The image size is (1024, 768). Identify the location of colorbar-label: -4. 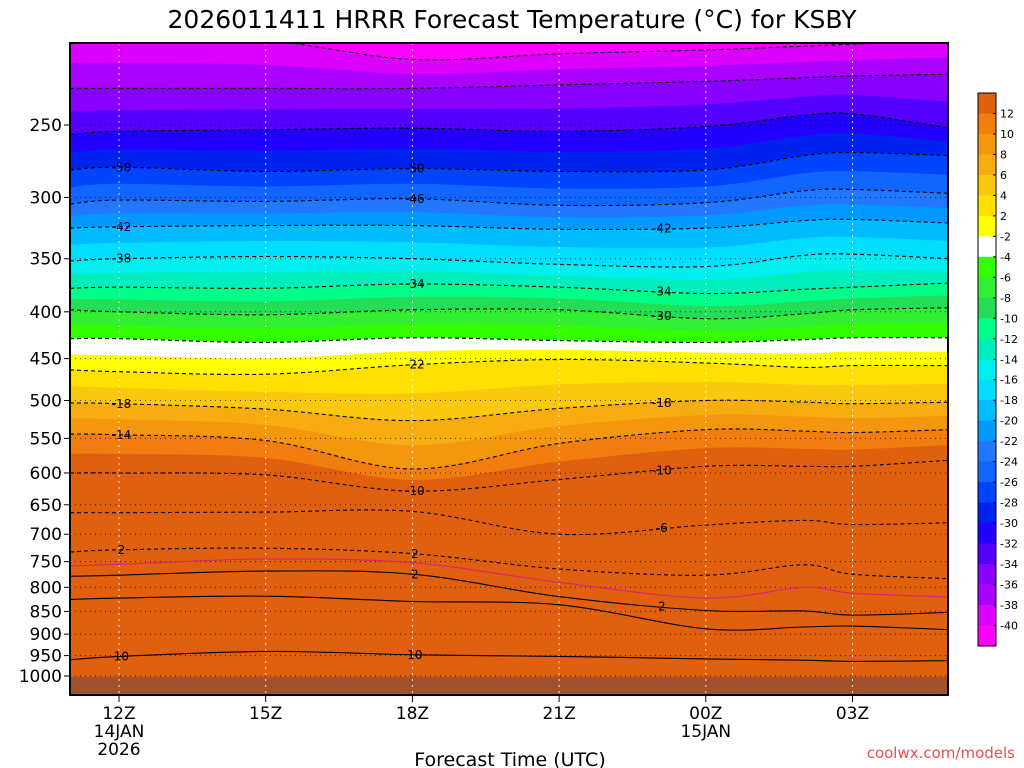
(1005, 257).